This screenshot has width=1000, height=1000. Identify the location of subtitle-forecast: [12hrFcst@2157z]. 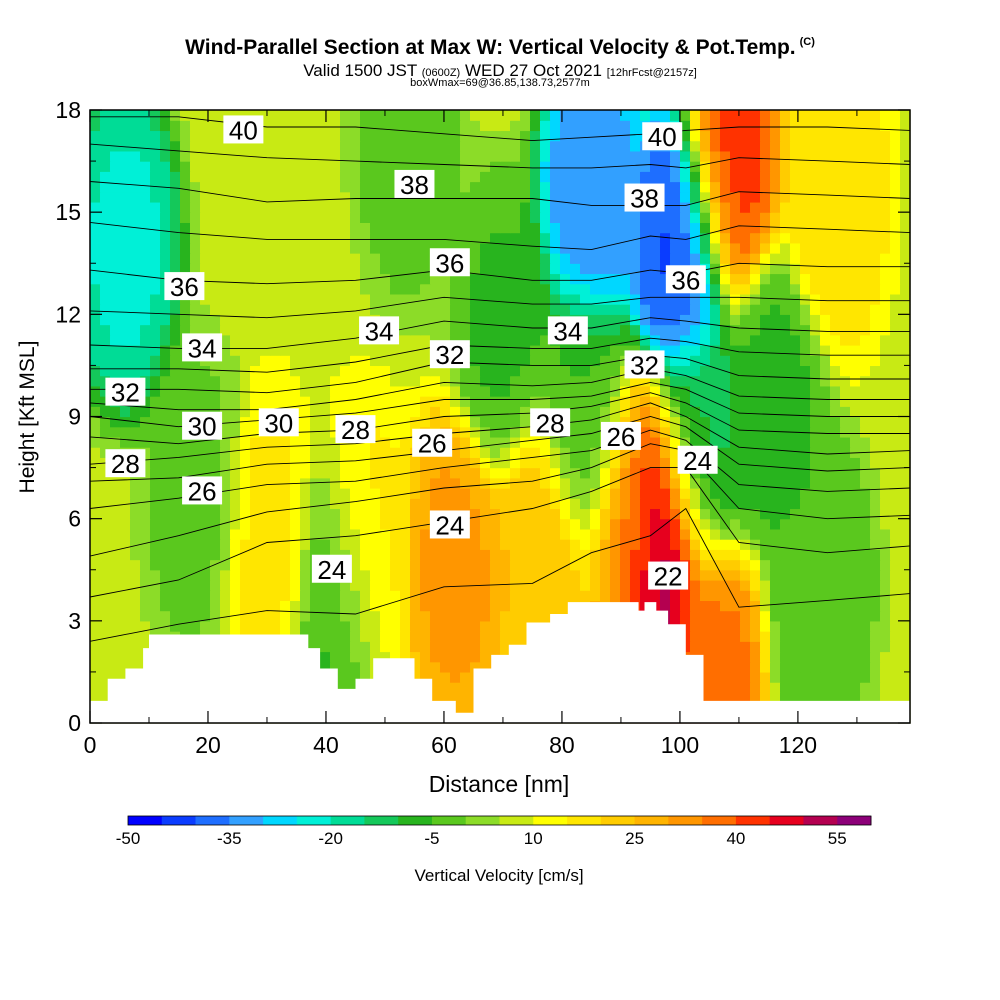
(651, 73).